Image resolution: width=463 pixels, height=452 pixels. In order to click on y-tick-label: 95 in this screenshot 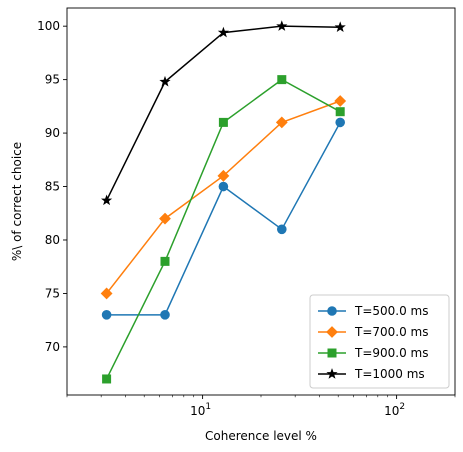, I will do `click(52, 80)`.